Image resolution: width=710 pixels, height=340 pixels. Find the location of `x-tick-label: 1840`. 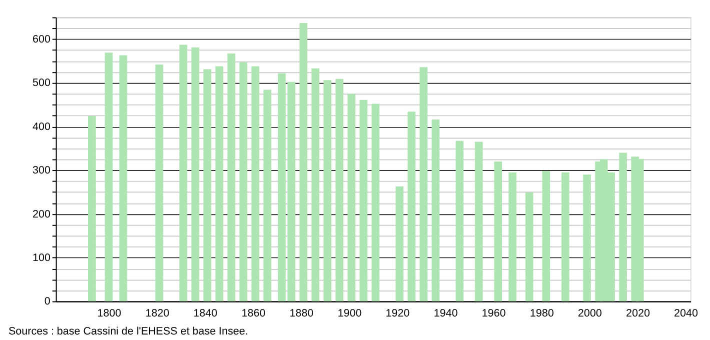

x-tick-label: 1840 is located at coordinates (205, 313).